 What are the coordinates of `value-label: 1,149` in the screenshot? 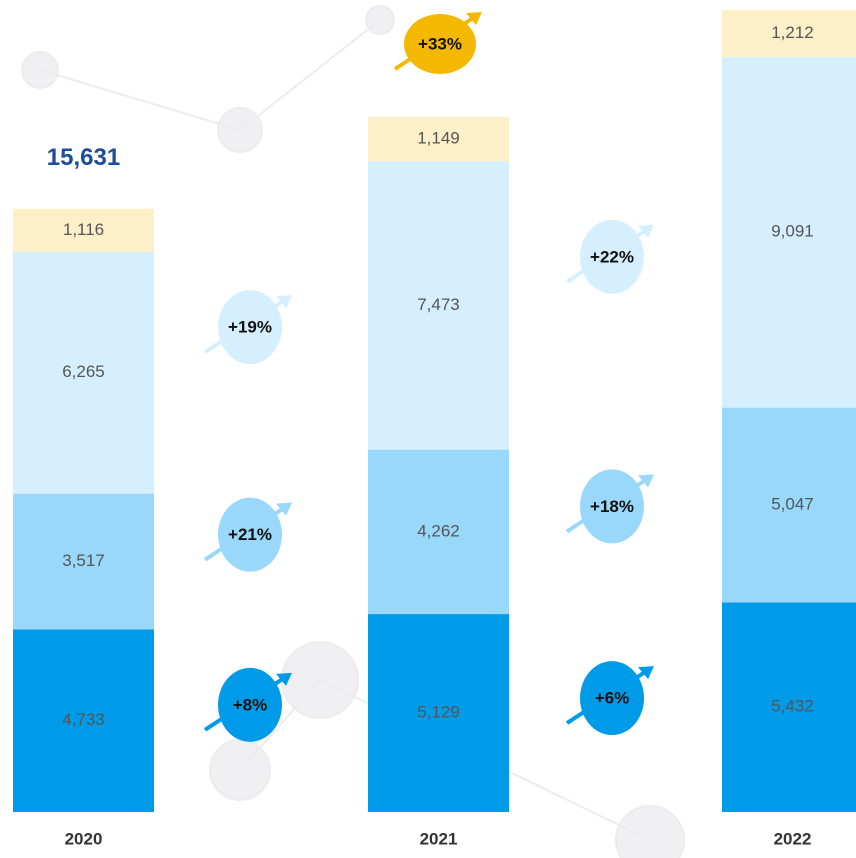 It's located at (438, 138).